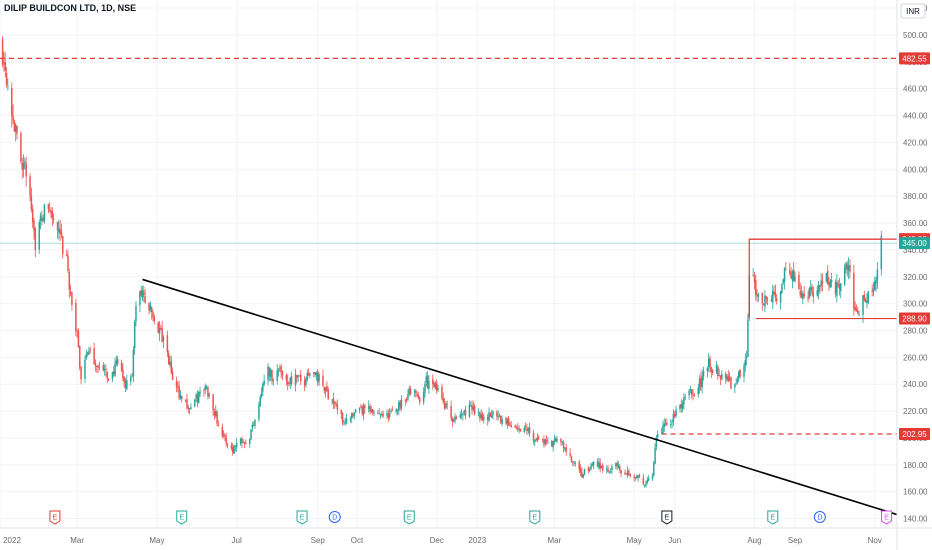 This screenshot has width=932, height=550. Describe the element at coordinates (477, 540) in the screenshot. I see `x-tick-label: 2023` at that location.